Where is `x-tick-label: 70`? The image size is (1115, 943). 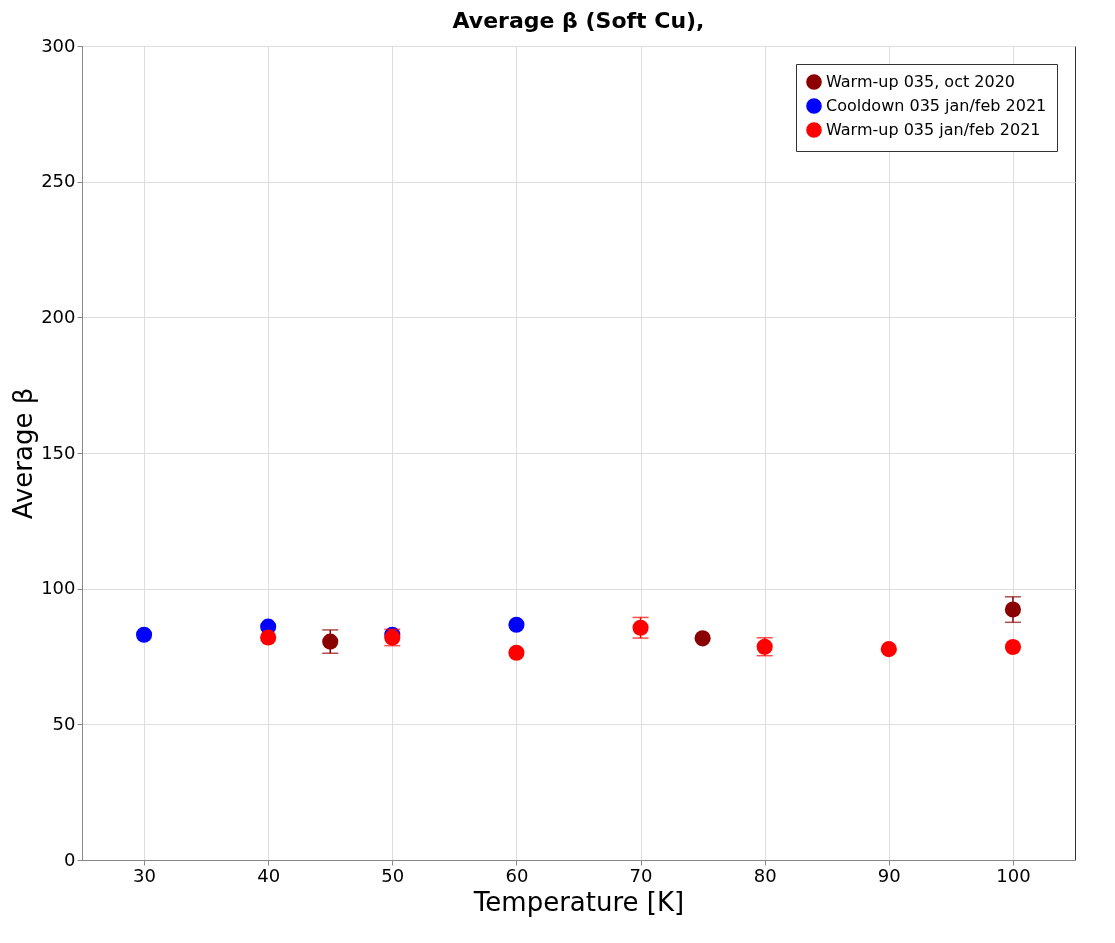
x-tick-label: 70 is located at coordinates (641, 875).